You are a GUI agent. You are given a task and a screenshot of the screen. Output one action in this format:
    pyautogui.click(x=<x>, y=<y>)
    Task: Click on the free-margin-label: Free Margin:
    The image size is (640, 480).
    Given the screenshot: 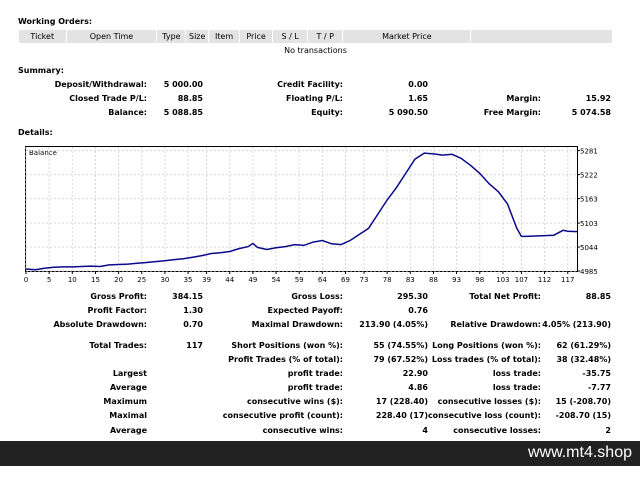 What is the action you would take?
    pyautogui.click(x=512, y=112)
    